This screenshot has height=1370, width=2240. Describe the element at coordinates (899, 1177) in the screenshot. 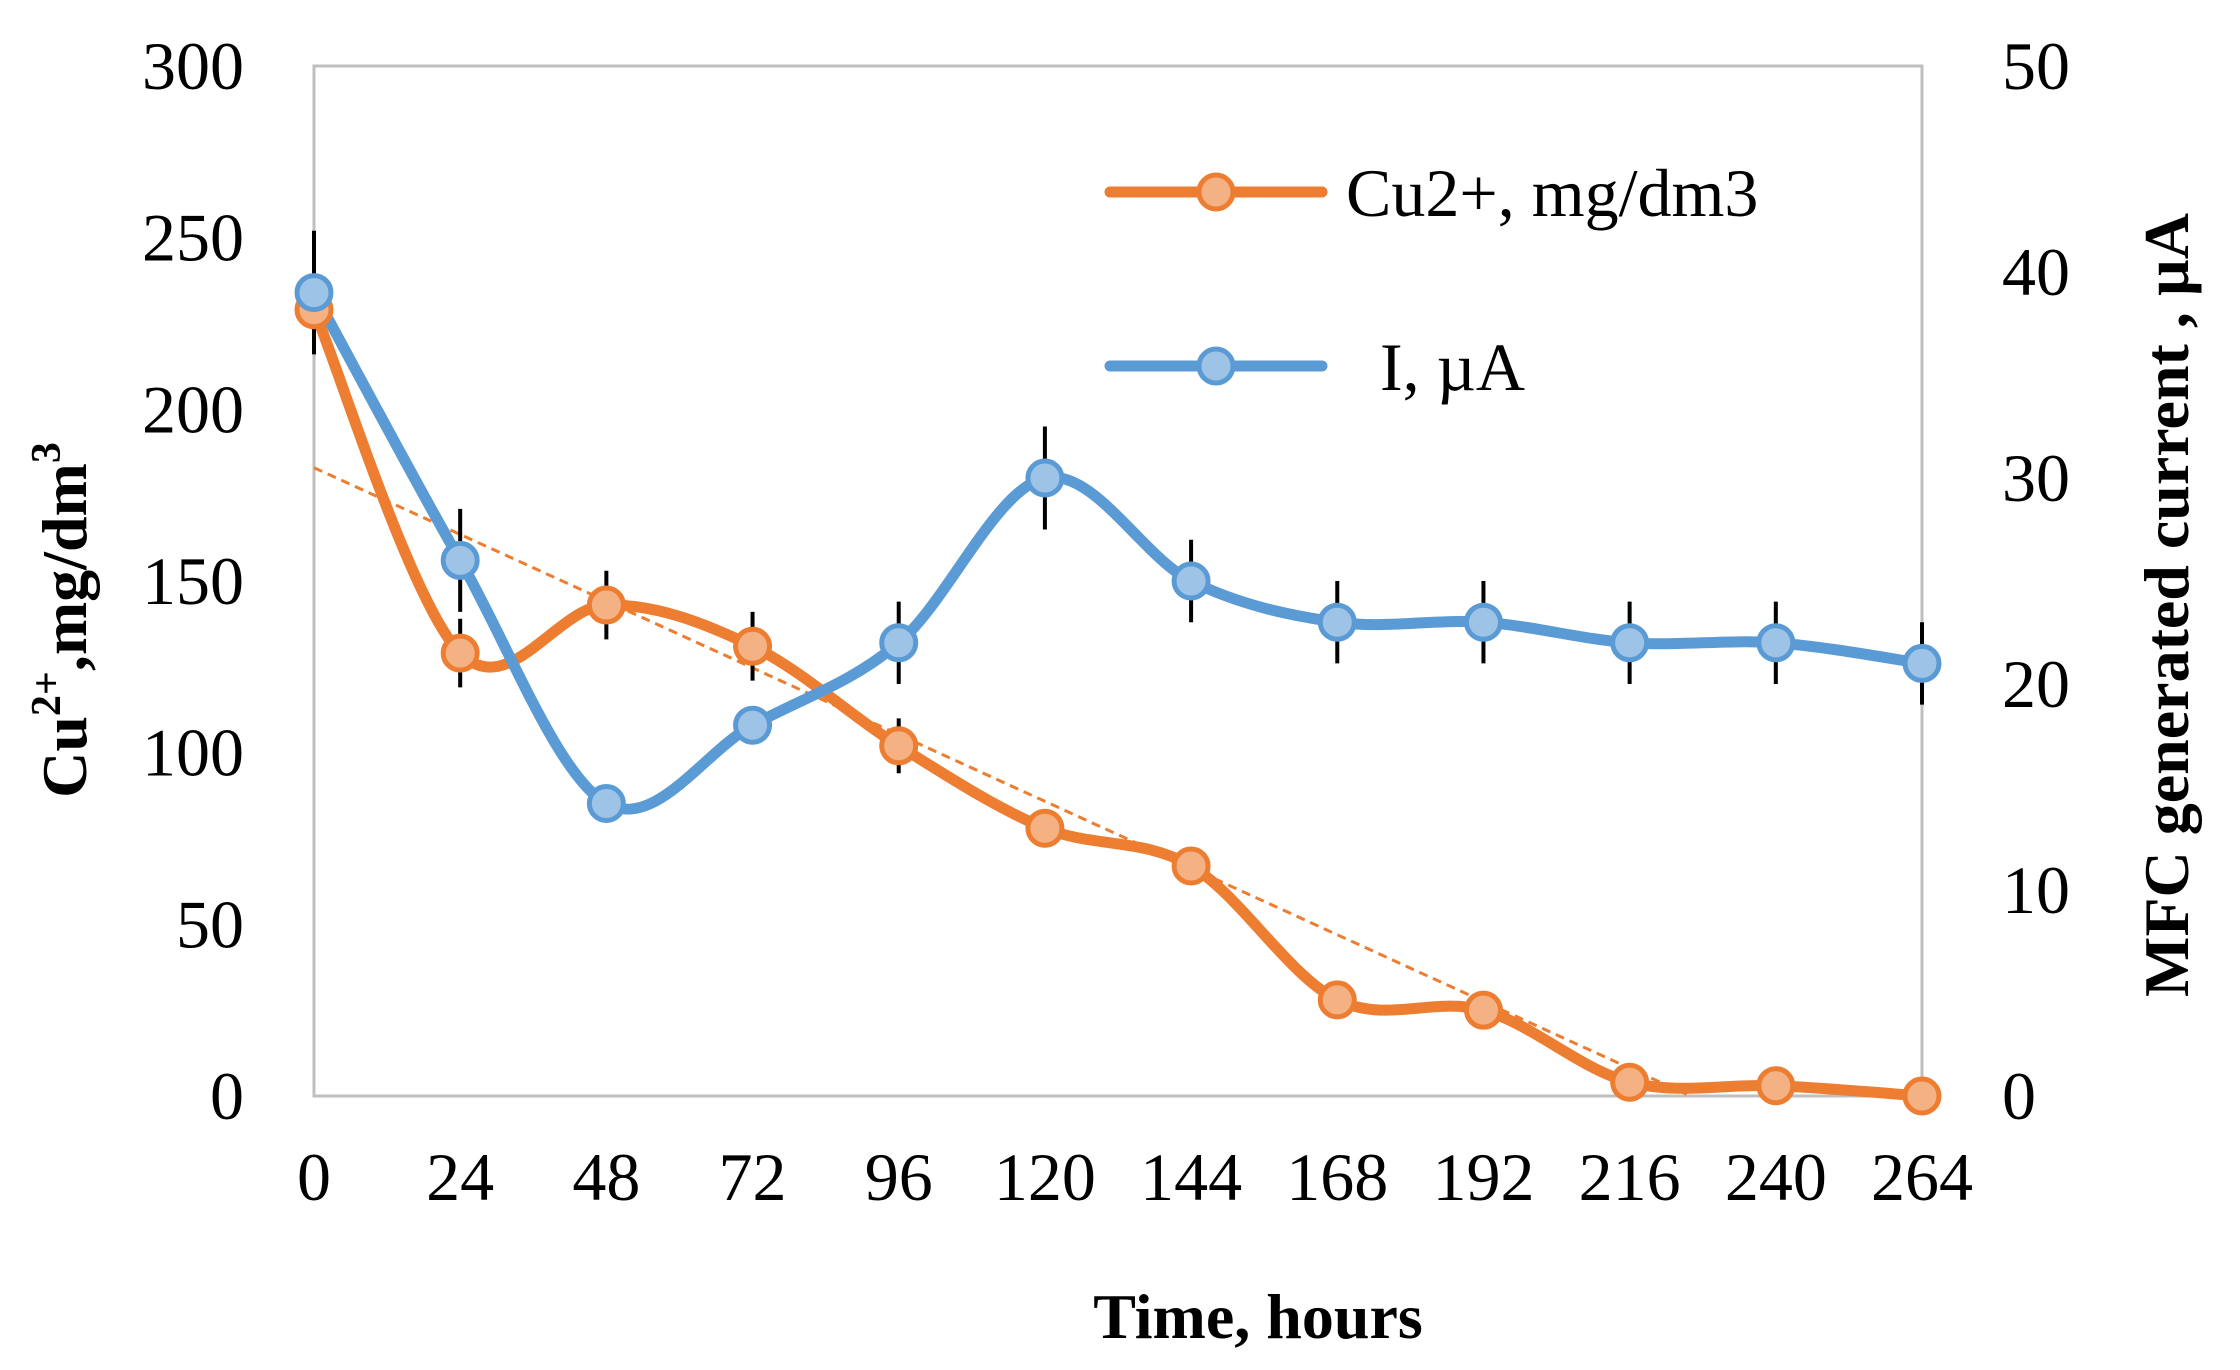

I see `x-tick-label: 96` at that location.